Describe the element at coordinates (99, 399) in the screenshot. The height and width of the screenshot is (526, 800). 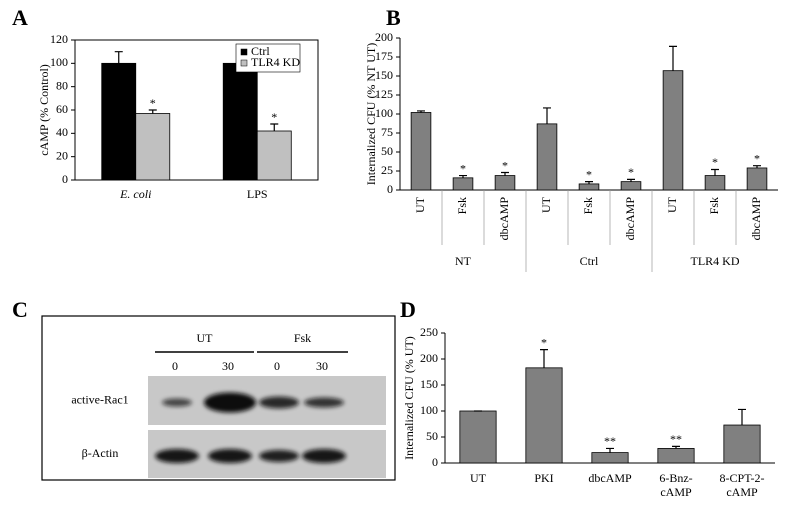
I see `row-label: active-Rac1` at that location.